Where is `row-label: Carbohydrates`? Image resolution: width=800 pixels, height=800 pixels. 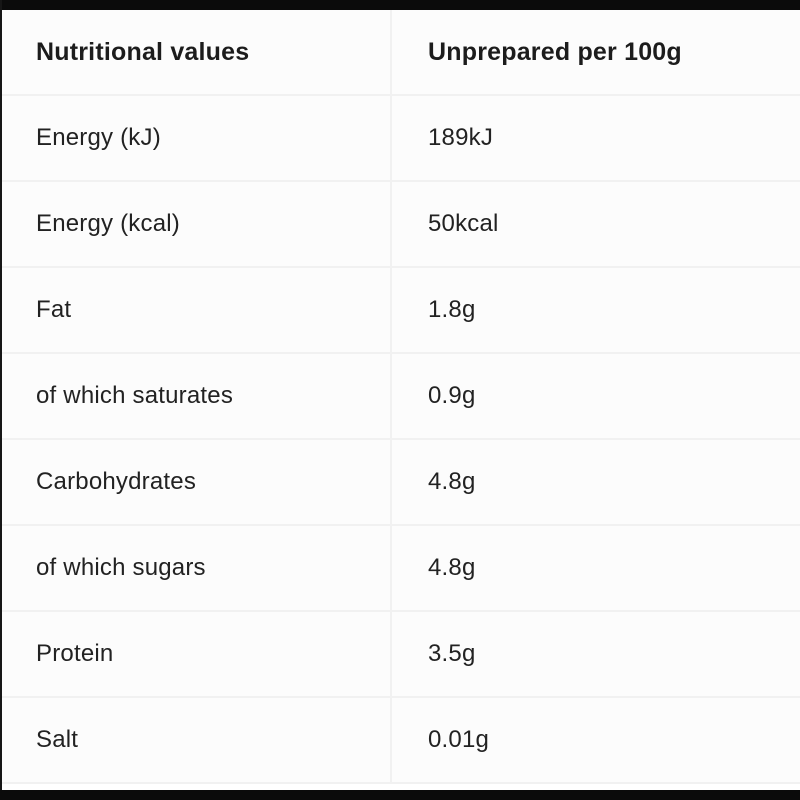 row-label: Carbohydrates is located at coordinates (197, 482).